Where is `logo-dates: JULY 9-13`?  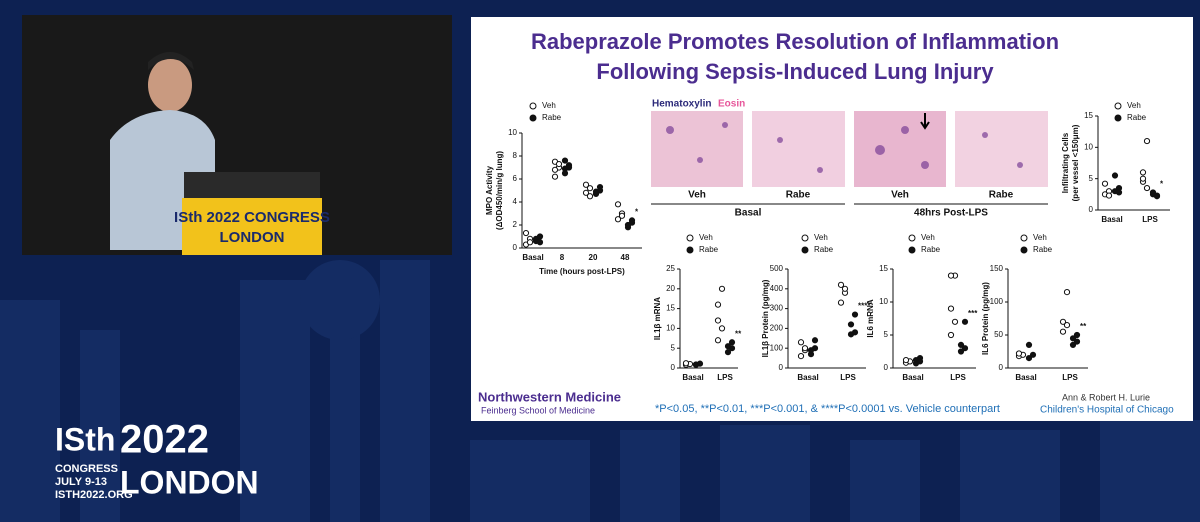 logo-dates: JULY 9-13 is located at coordinates (81, 482).